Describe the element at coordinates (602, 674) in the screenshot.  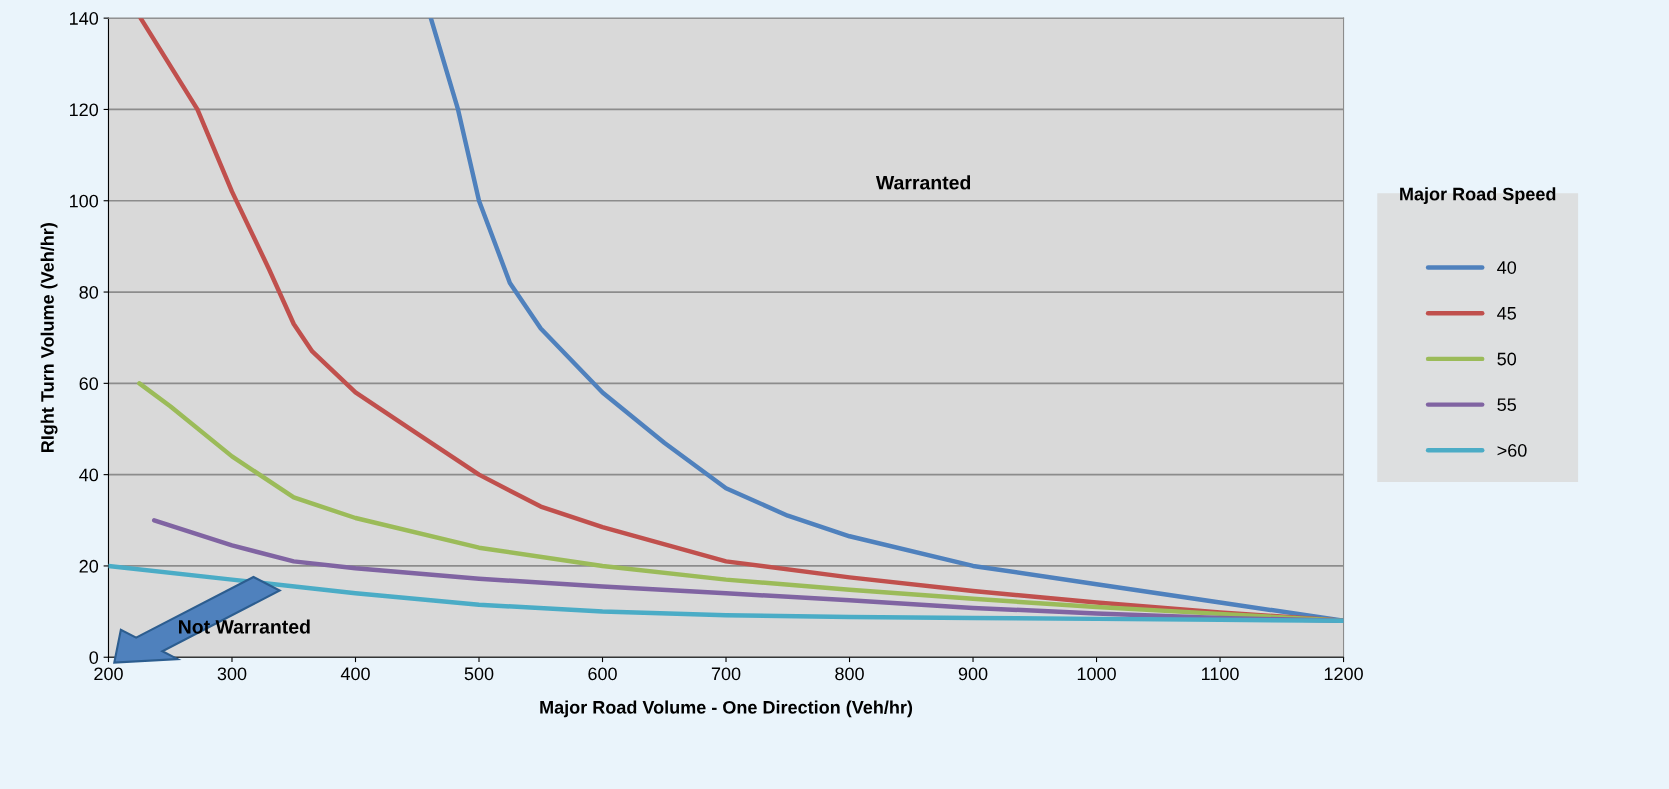
I see `x-tick-label: 600` at that location.